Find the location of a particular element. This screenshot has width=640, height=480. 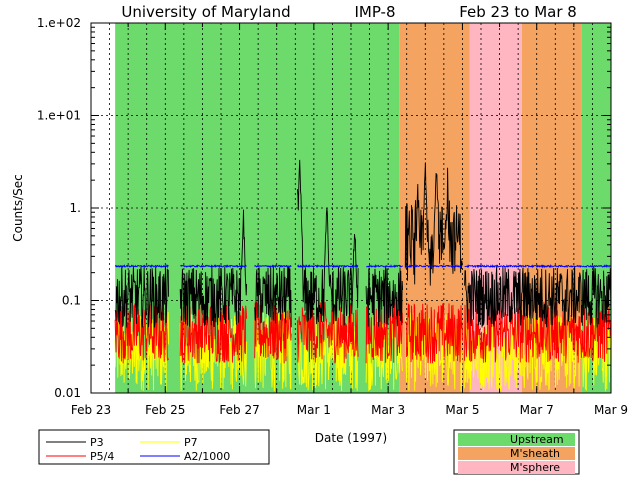

legend-label-p3: P3 is located at coordinates (97, 442).